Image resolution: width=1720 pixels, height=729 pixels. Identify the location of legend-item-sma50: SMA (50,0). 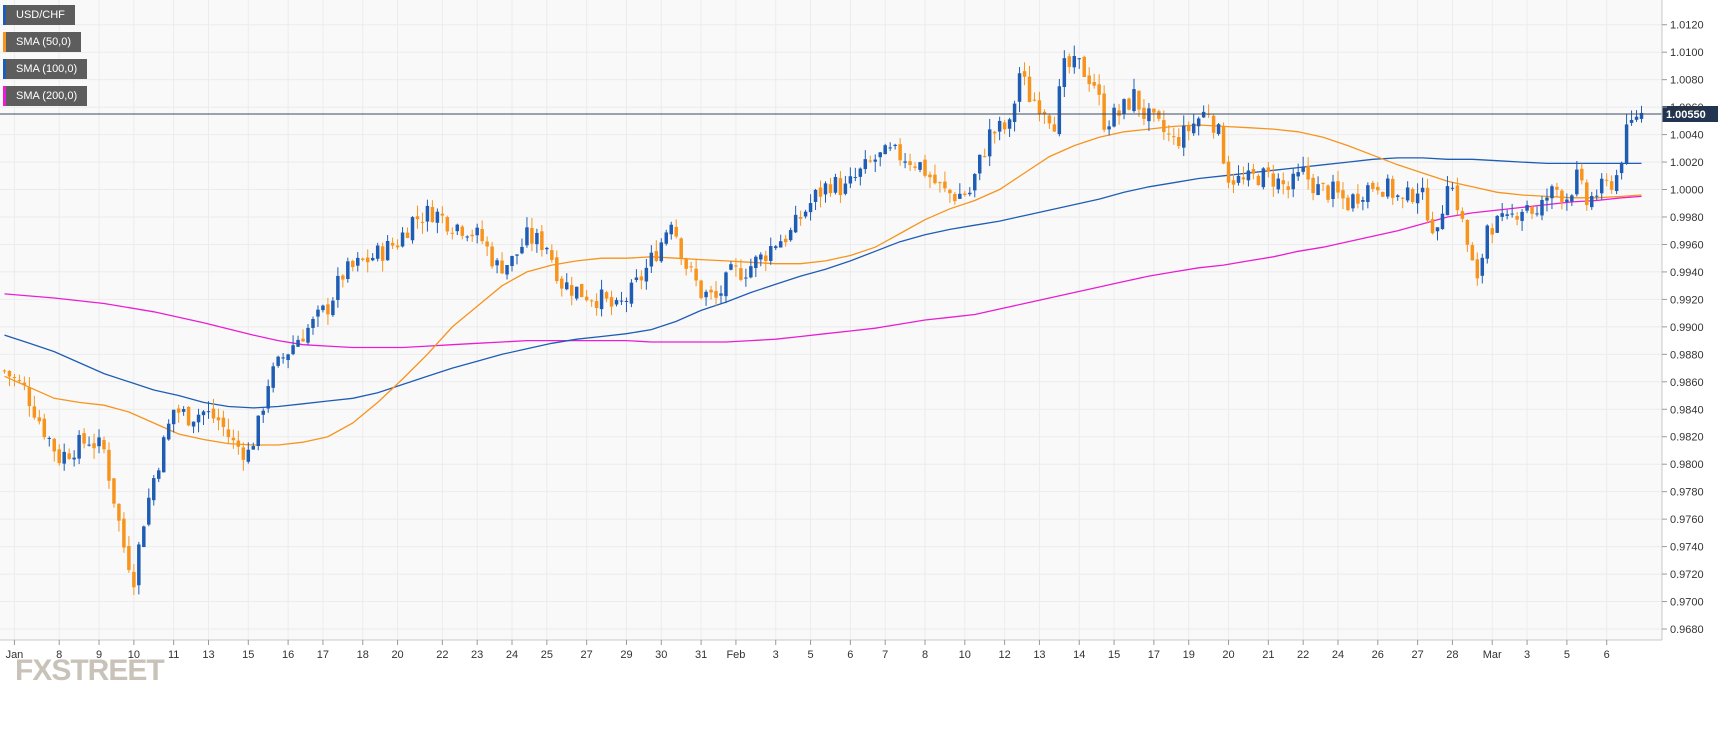
(42, 42).